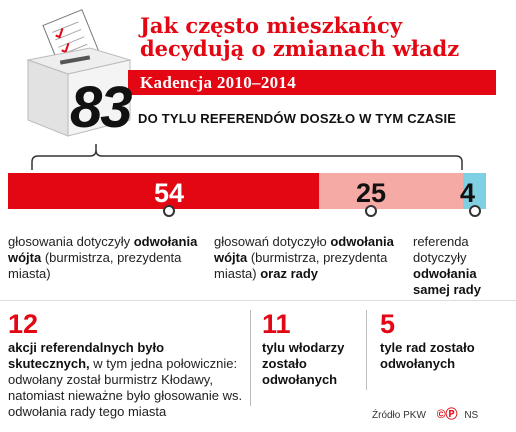  Describe the element at coordinates (312, 82) in the screenshot. I see `period-band` at that location.